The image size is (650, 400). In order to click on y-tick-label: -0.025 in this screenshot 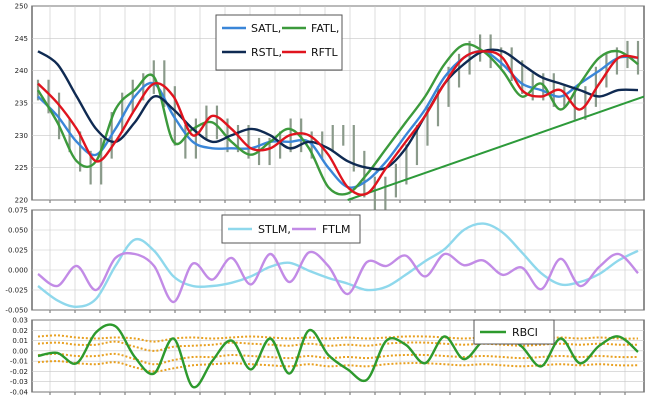, I will do `click(16, 291)`.